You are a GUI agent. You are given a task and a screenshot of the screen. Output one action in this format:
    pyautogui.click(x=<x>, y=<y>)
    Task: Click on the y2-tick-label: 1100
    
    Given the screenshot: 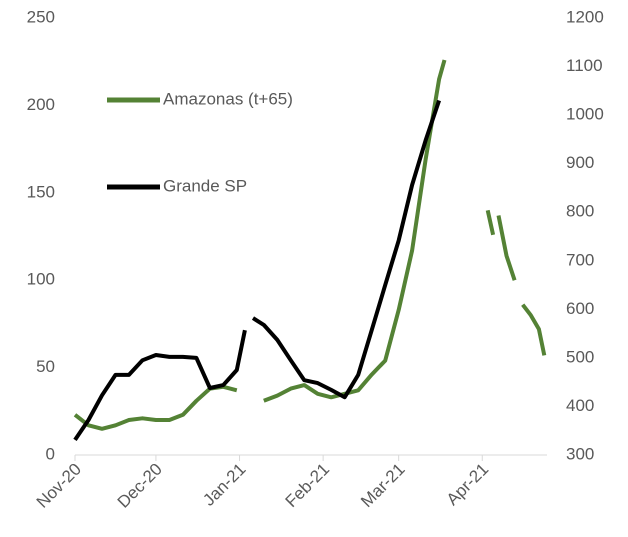 What is the action you would take?
    pyautogui.click(x=584, y=65)
    